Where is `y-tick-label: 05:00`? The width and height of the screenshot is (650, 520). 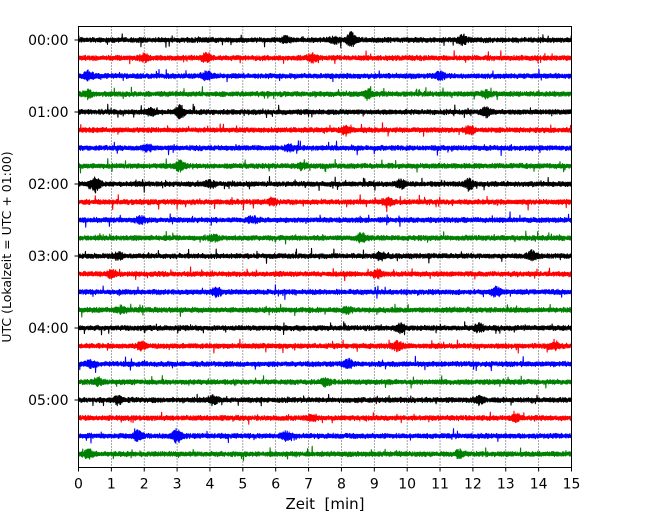 y-tick-label: 05:00 is located at coordinates (48, 401).